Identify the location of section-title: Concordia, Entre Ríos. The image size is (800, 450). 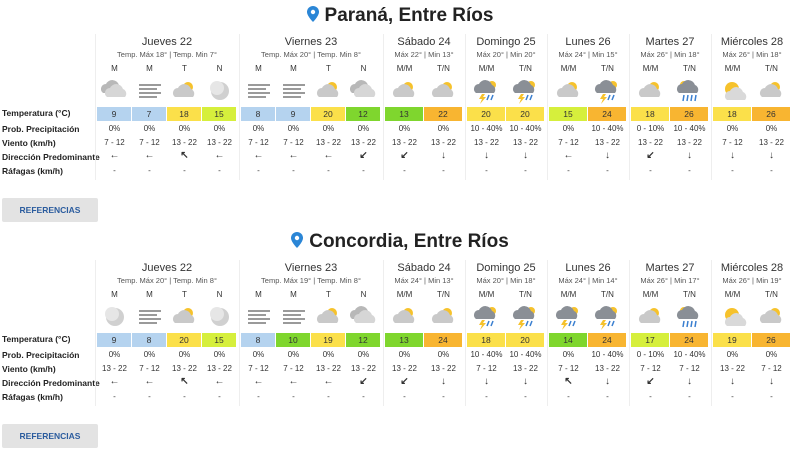
(400, 242).